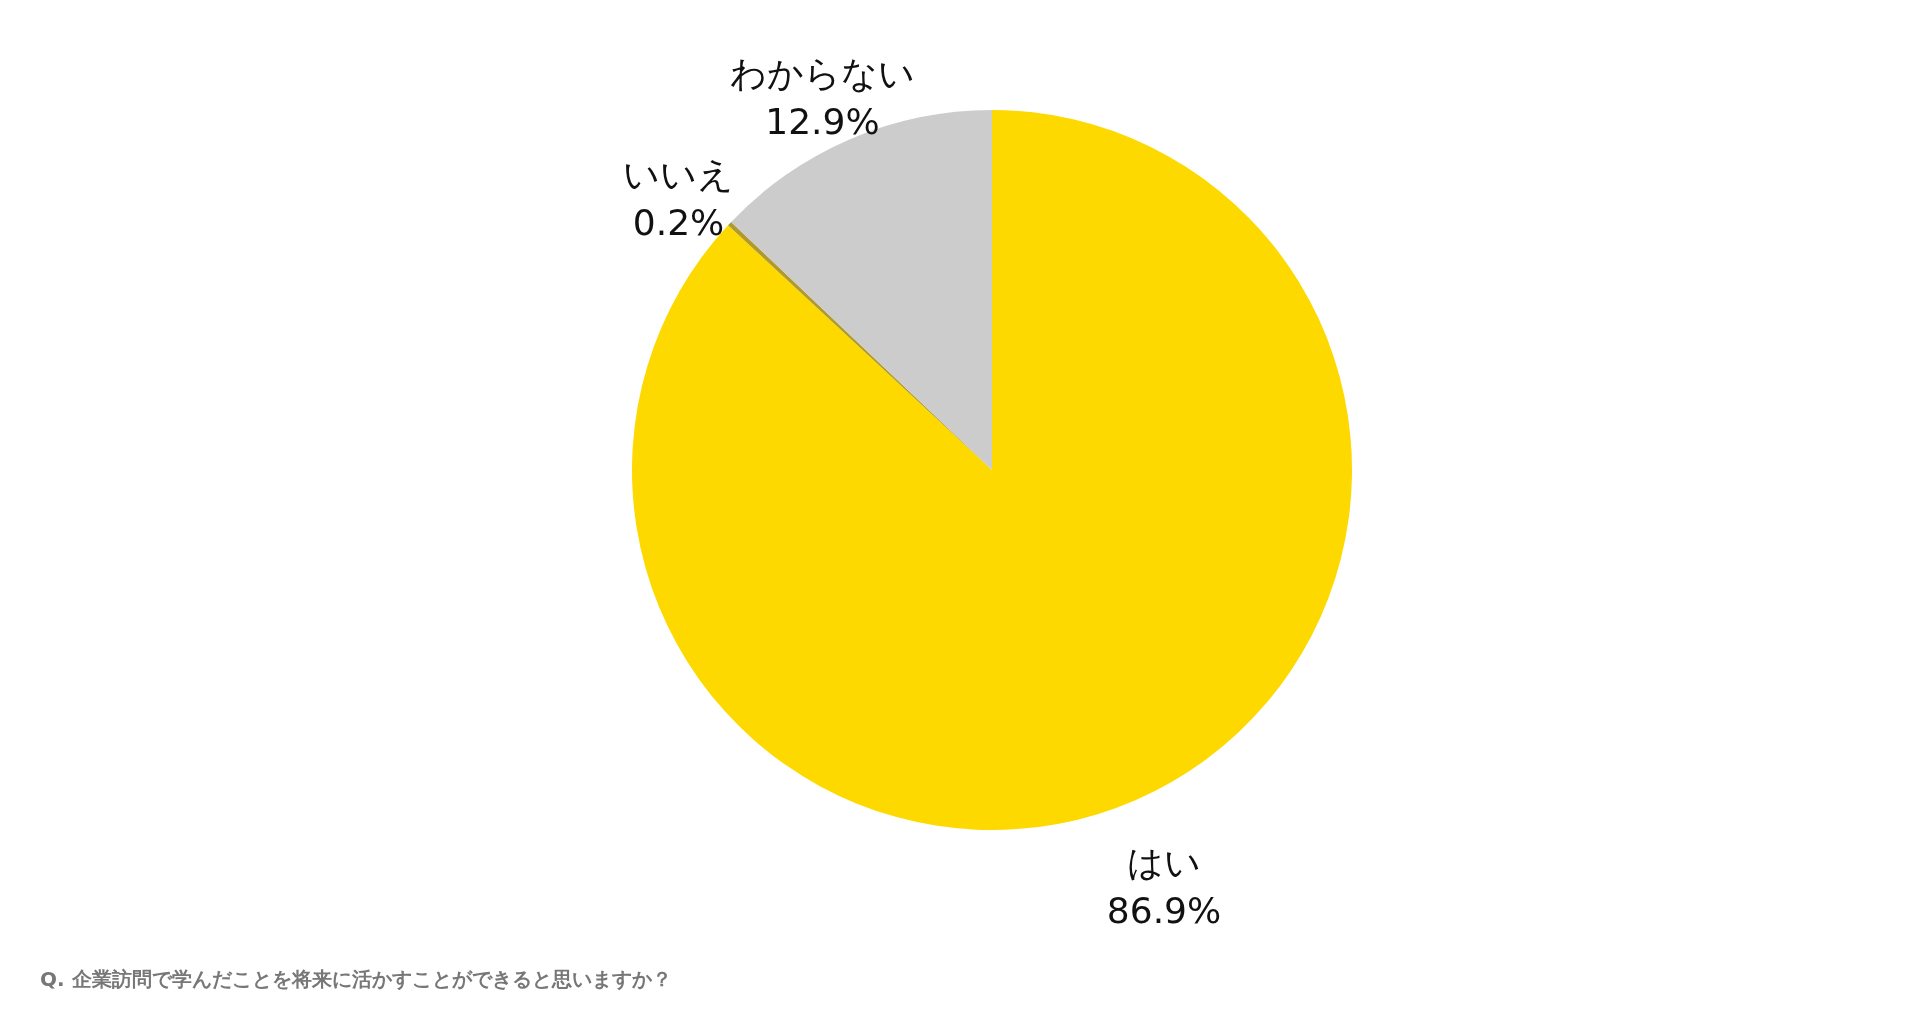 The width and height of the screenshot is (1920, 1036). Describe the element at coordinates (861, 290) in the screenshot. I see `pie-slice` at that location.